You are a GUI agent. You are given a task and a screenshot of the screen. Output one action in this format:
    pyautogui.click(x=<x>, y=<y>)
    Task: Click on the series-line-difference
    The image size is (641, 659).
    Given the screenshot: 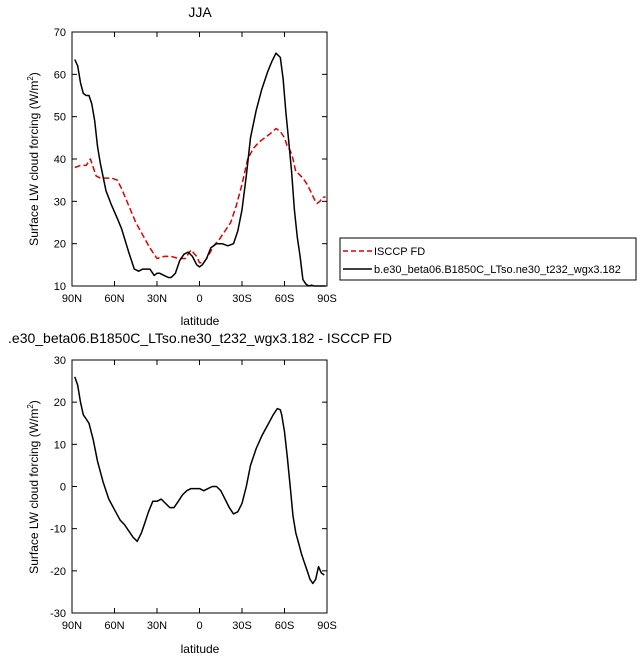 What is the action you would take?
    pyautogui.click(x=199, y=480)
    